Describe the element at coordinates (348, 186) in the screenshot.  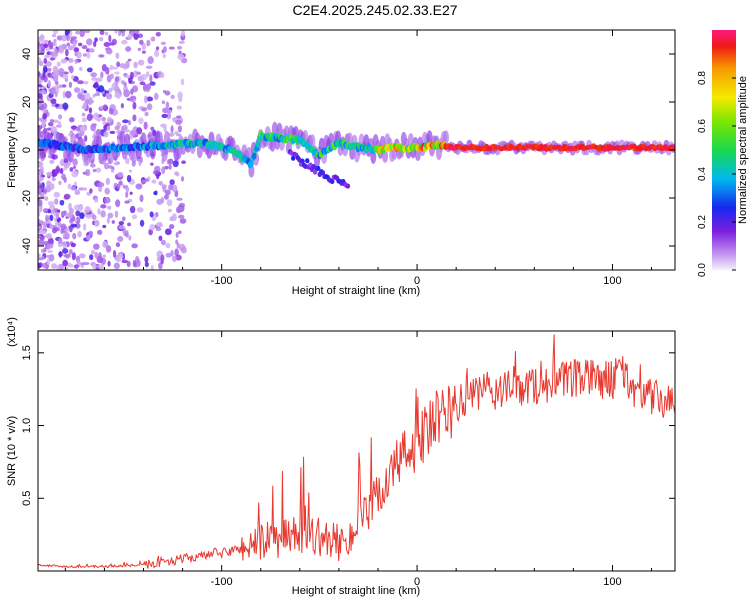
I see `spectrogram-branch-cell` at that location.